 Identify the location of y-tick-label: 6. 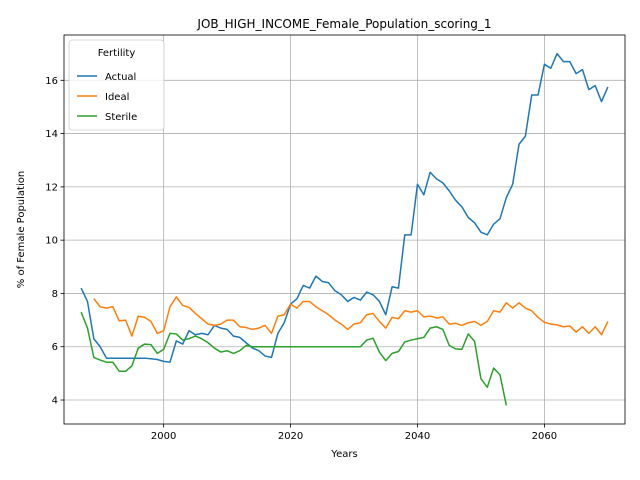
(55, 347).